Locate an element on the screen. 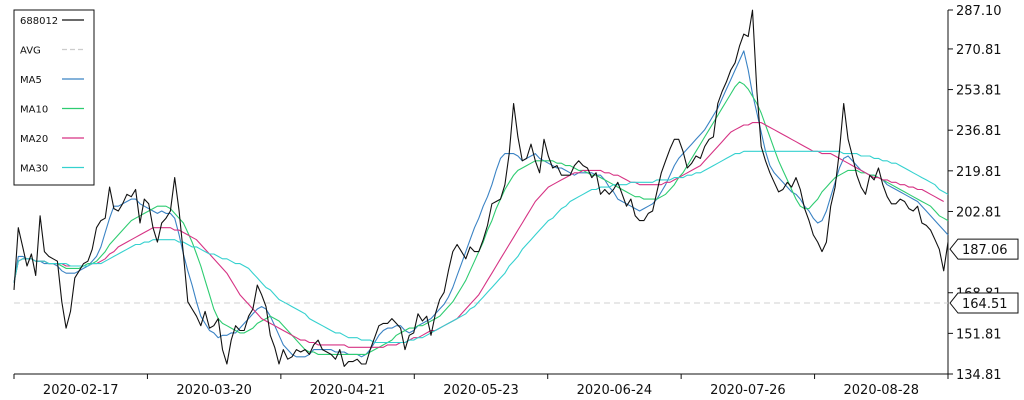 This screenshot has height=400, width=1024. last-price-callout-box is located at coordinates (984, 249).